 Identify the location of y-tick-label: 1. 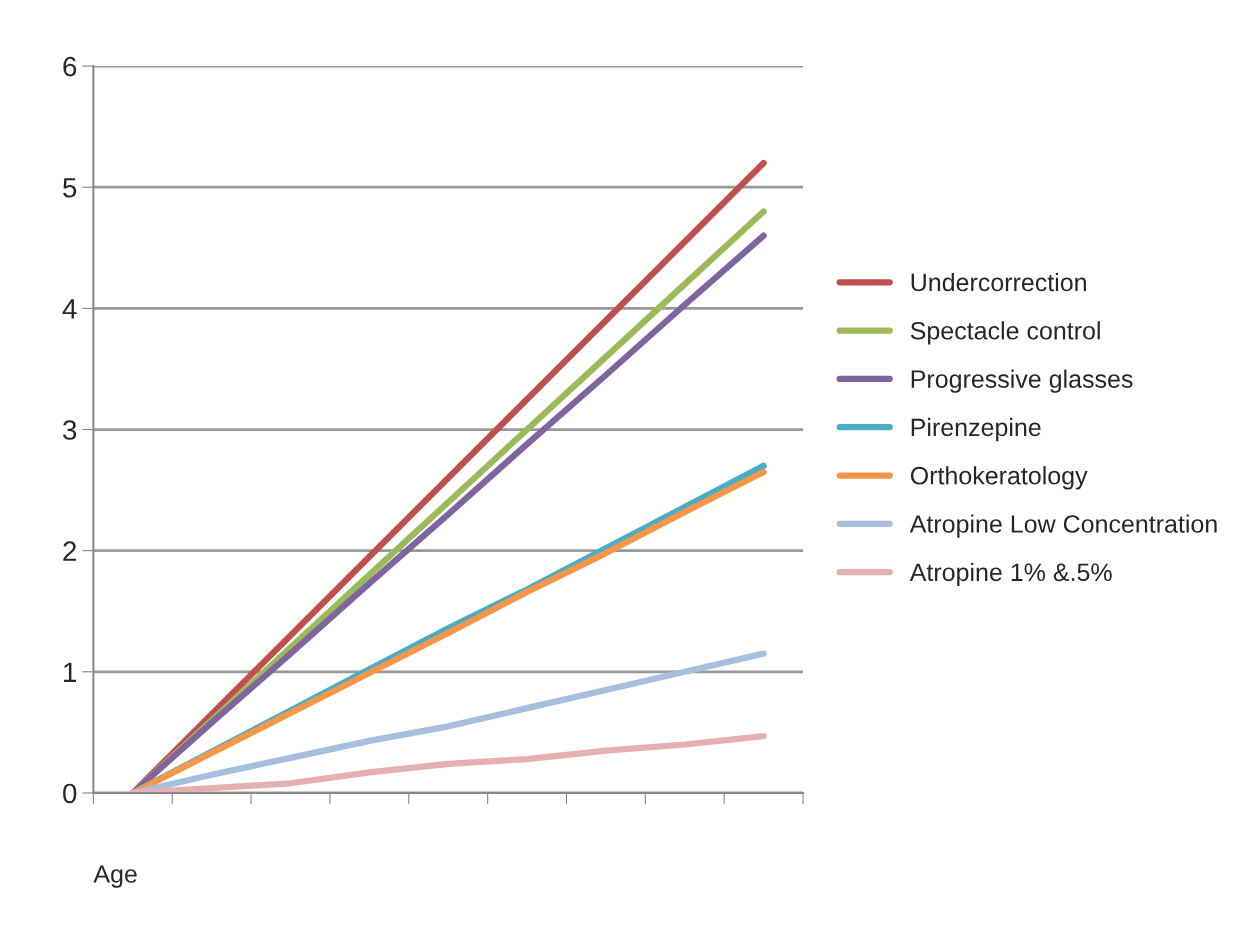
(70, 672).